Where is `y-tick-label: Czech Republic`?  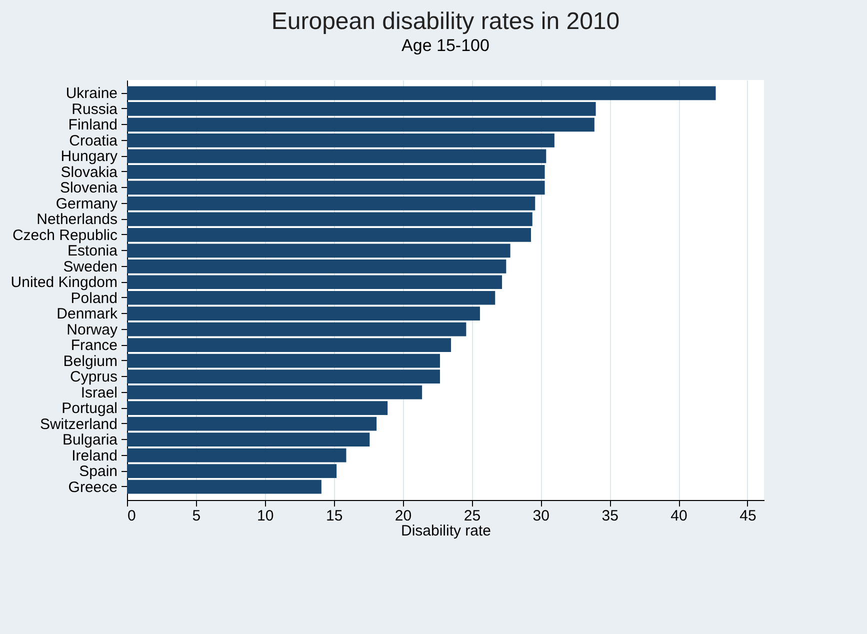
y-tick-label: Czech Republic is located at coordinates (65, 235).